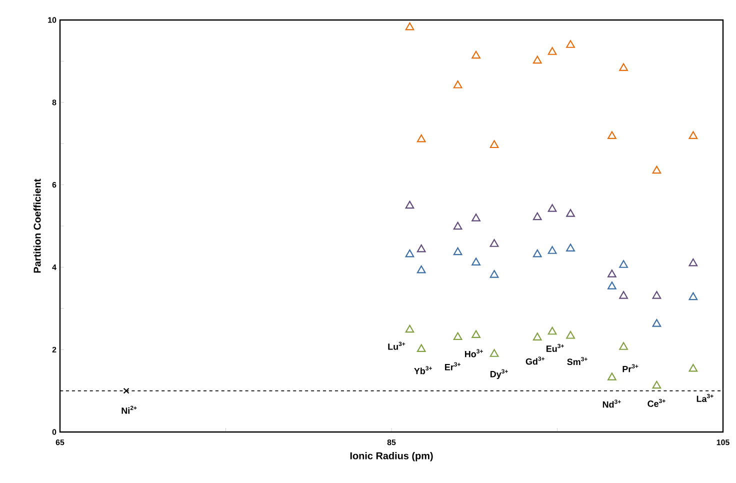 This screenshot has width=736, height=483. Describe the element at coordinates (611, 404) in the screenshot. I see `annotation: Nd$^{3+}$` at that location.